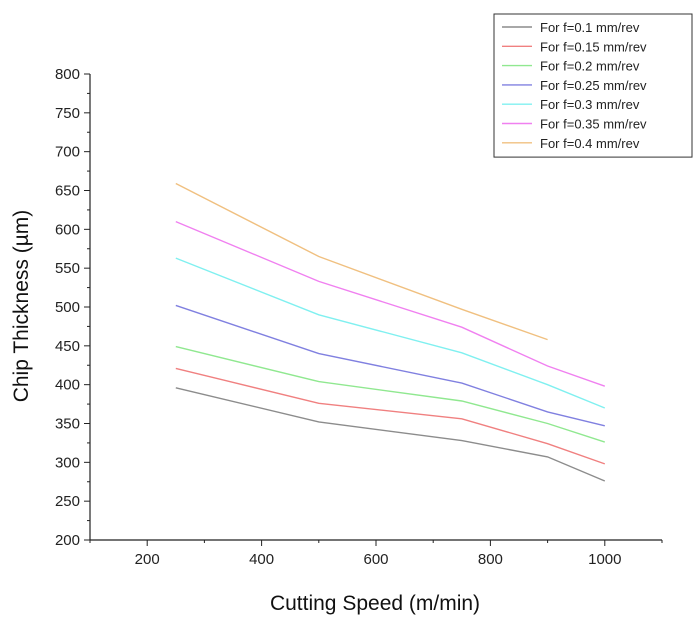 The height and width of the screenshot is (624, 700). I want to click on y-tick-label: 600, so click(67, 229).